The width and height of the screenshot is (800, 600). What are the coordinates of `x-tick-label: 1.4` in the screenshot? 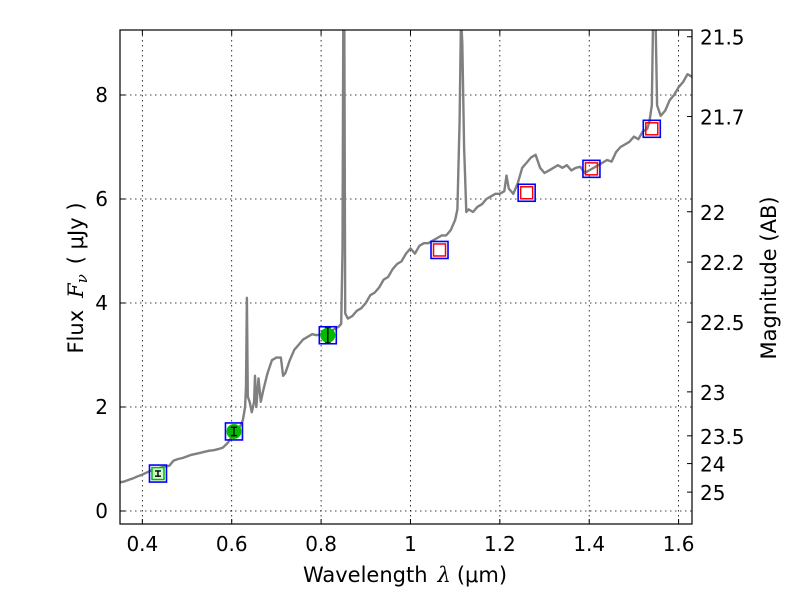 It's located at (589, 544).